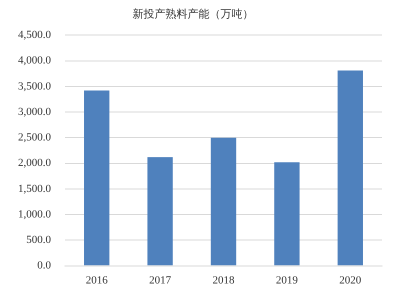 Image resolution: width=402 pixels, height=295 pixels. Describe the element at coordinates (35, 112) in the screenshot. I see `y-tick-label: 3,000.0` at that location.